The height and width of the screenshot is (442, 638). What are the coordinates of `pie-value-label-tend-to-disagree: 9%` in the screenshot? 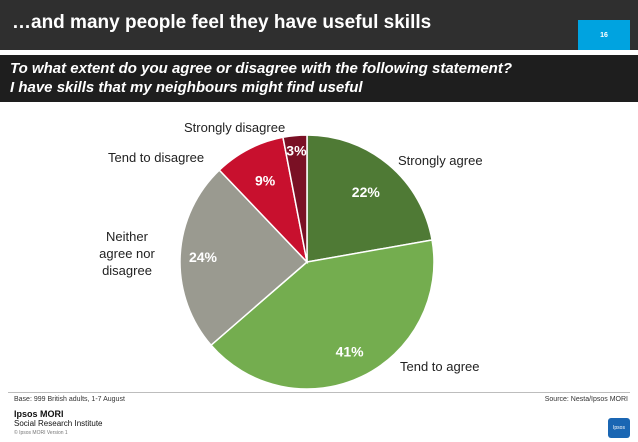 It's located at (265, 181).